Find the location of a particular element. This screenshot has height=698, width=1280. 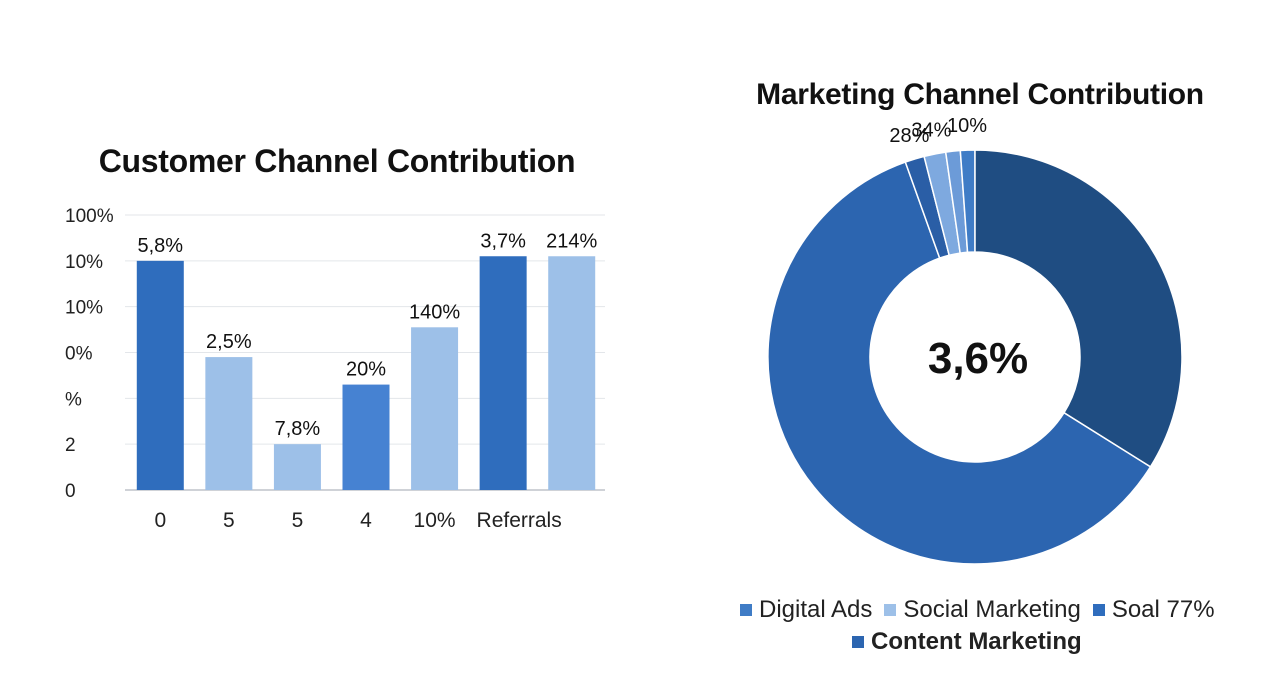

legend-item-soal: Soal 77% is located at coordinates (1153, 610).